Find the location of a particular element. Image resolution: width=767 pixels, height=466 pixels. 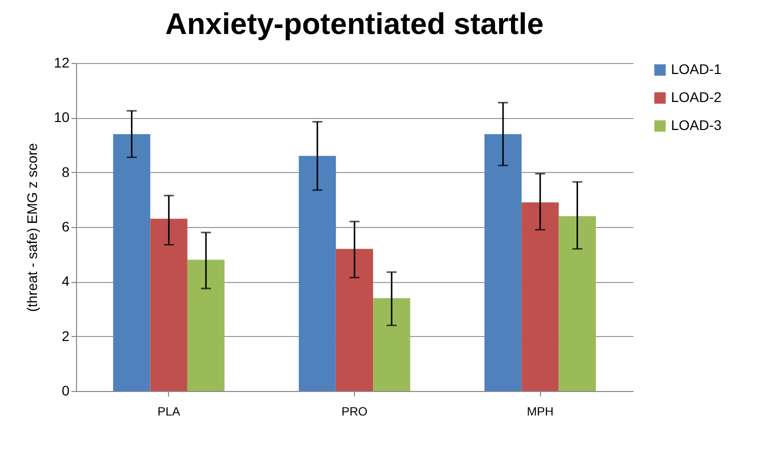

y-tick-label: 10 is located at coordinates (62, 117).